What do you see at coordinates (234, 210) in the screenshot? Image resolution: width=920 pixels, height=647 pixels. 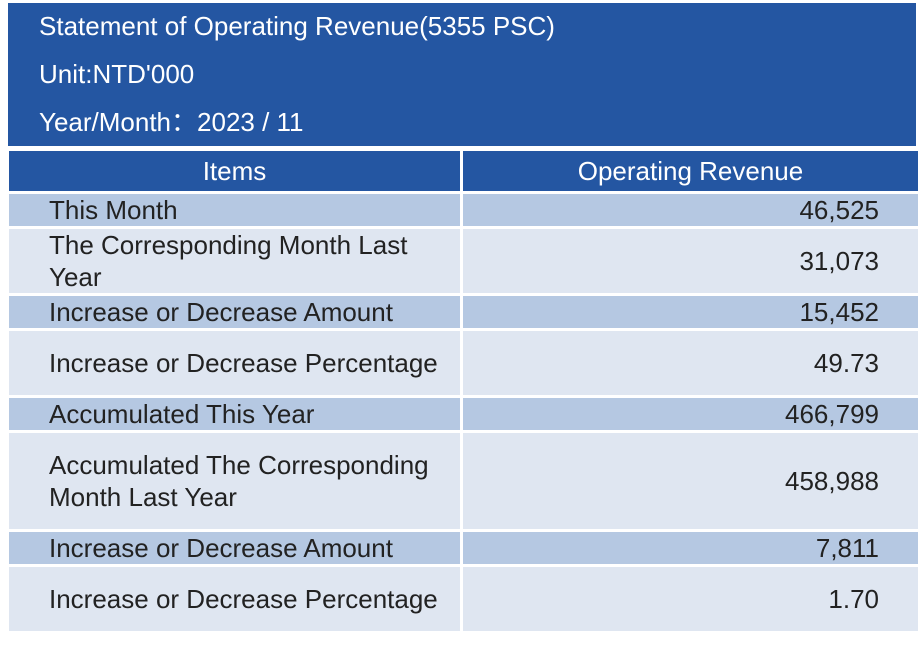 I see `row-item-this-month: This Month` at bounding box center [234, 210].